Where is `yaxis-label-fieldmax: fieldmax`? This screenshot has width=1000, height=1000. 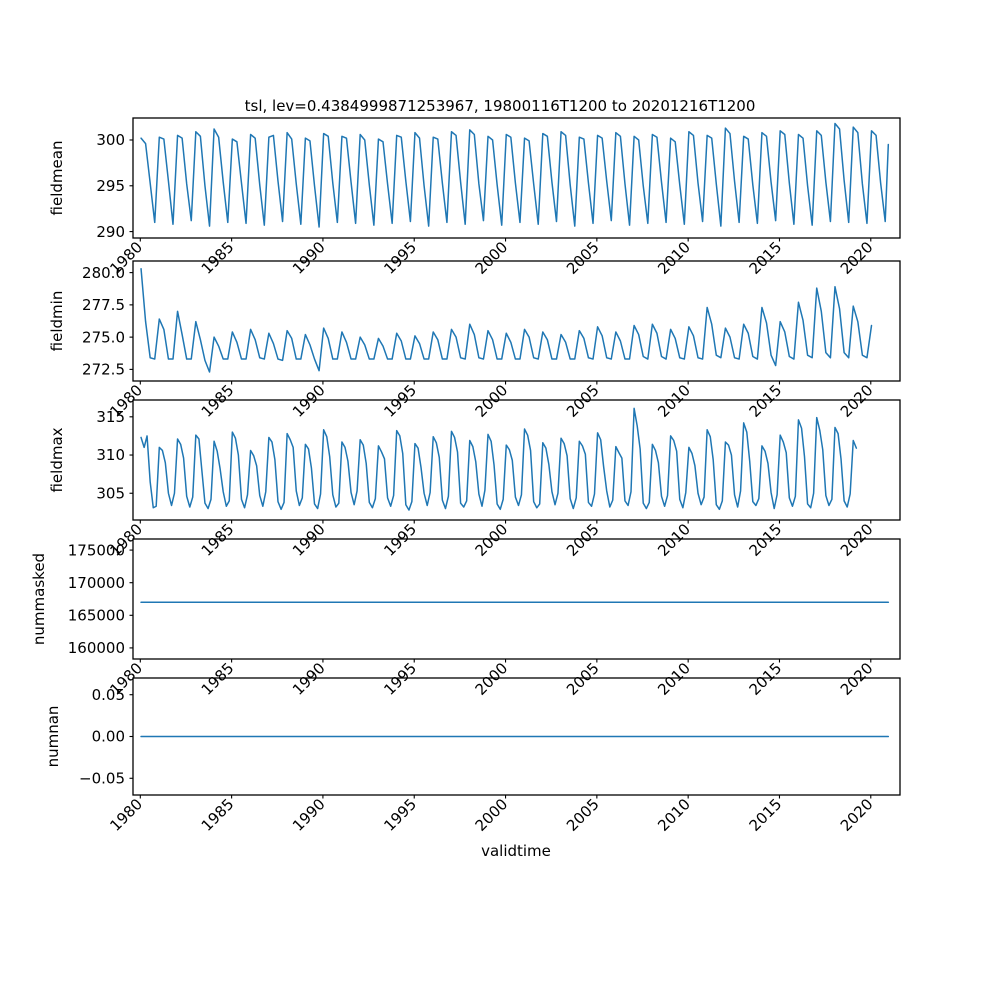
yaxis-label-fieldmax: fieldmax is located at coordinates (57, 459).